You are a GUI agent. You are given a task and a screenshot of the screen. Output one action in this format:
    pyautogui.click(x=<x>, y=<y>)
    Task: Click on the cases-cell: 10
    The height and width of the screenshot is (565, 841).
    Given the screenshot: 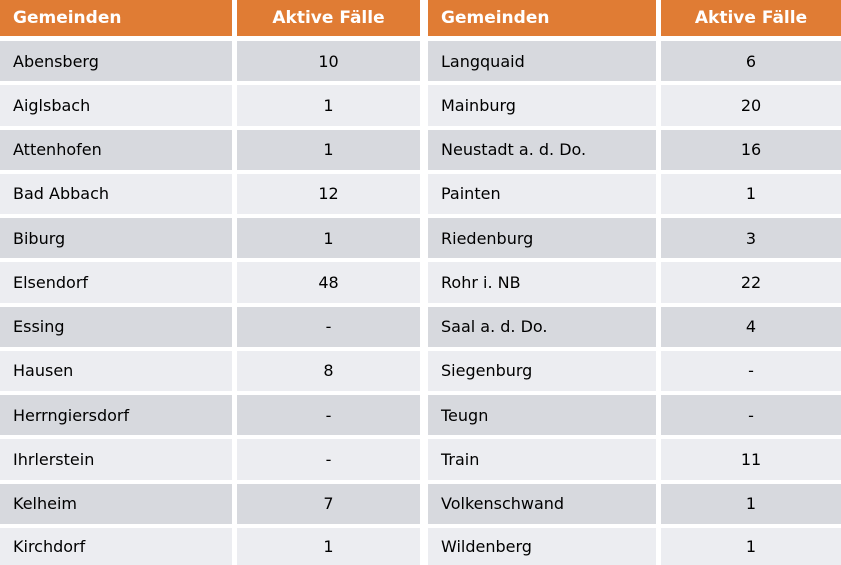 What is the action you would take?
    pyautogui.click(x=332, y=63)
    